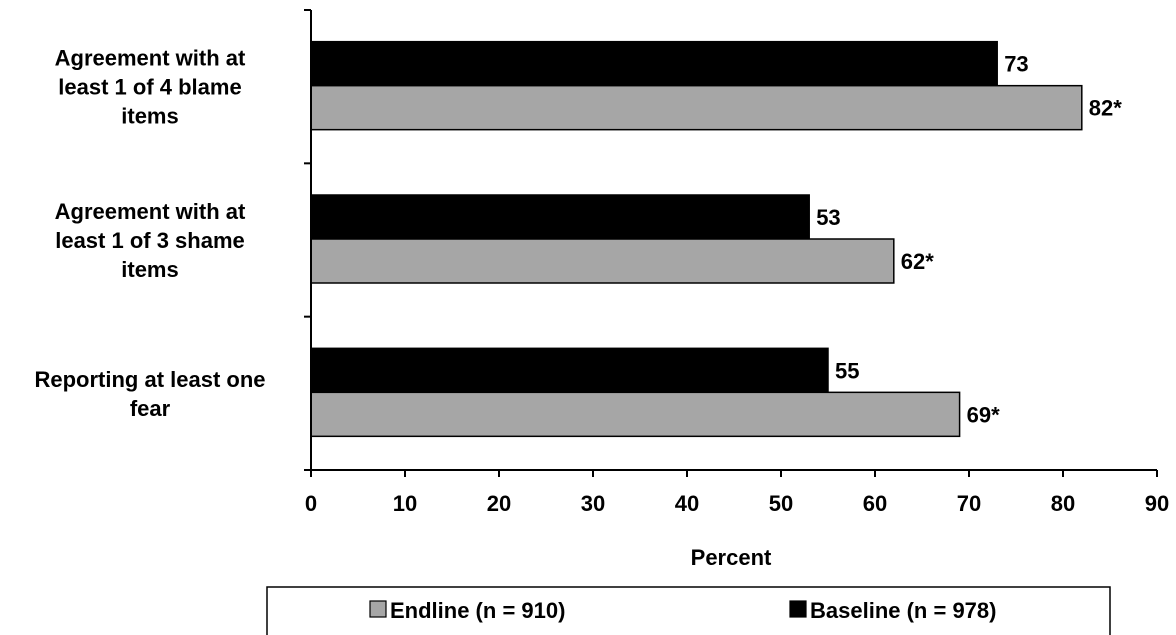 This screenshot has height=635, width=1176. Describe the element at coordinates (1105, 108) in the screenshot. I see `data-label: 82*` at that location.